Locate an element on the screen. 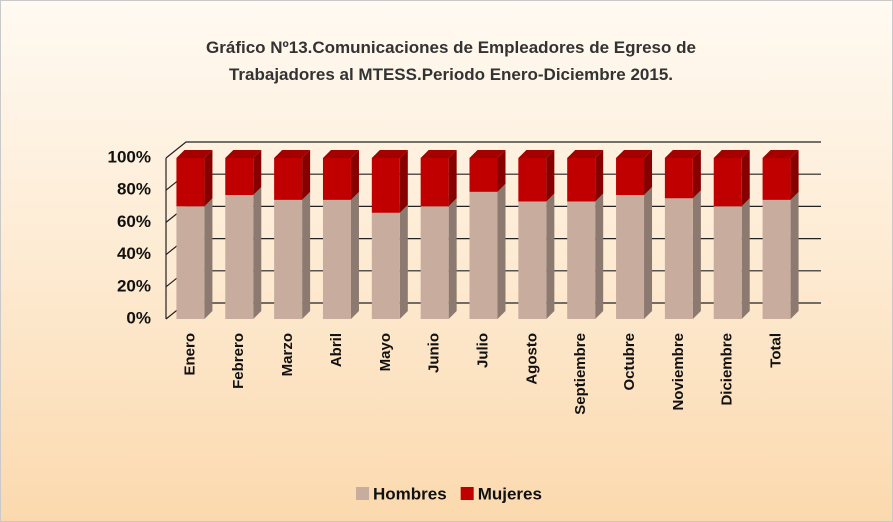  x-tick-label: Junio is located at coordinates (434, 353).